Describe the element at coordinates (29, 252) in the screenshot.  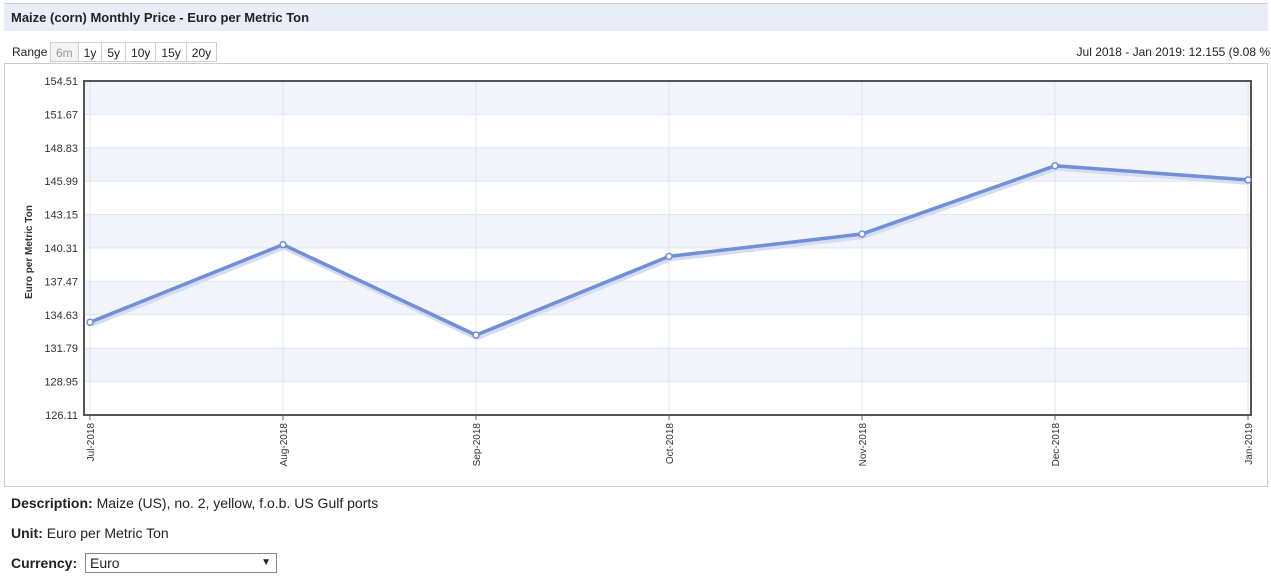
I see `y-axis-label: Euro per Metric Ton` at that location.